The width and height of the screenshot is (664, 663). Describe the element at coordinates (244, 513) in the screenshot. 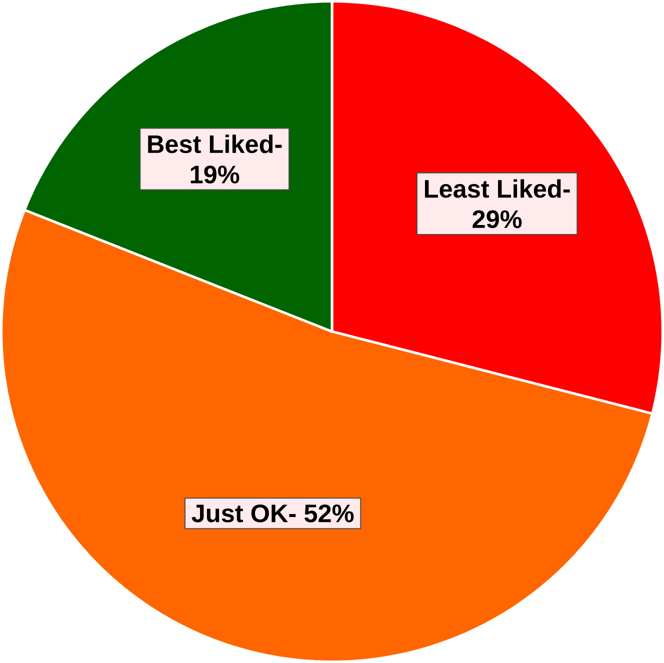

I see `slice-label: Just OK-` at that location.